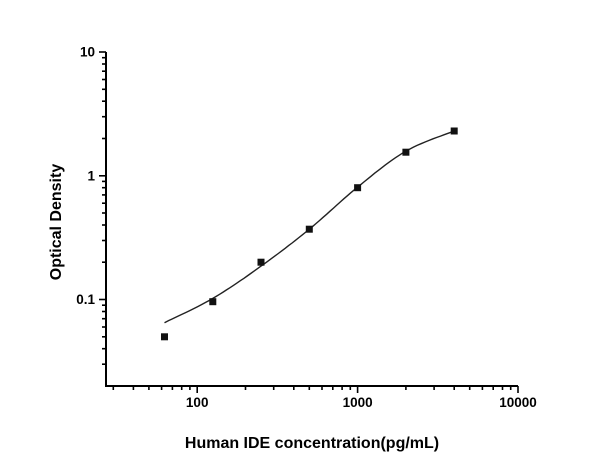  I want to click on y-axis-tick-labels: 0.1 1 10, so click(85, 176).